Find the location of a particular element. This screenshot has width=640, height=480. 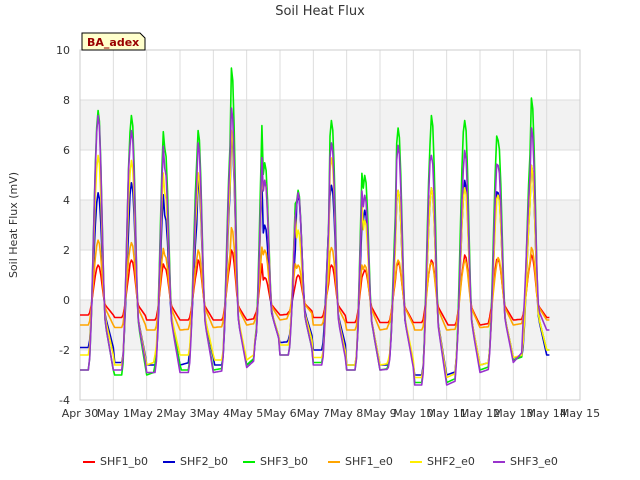

legend-label: SHF3_e0 is located at coordinates (534, 461).